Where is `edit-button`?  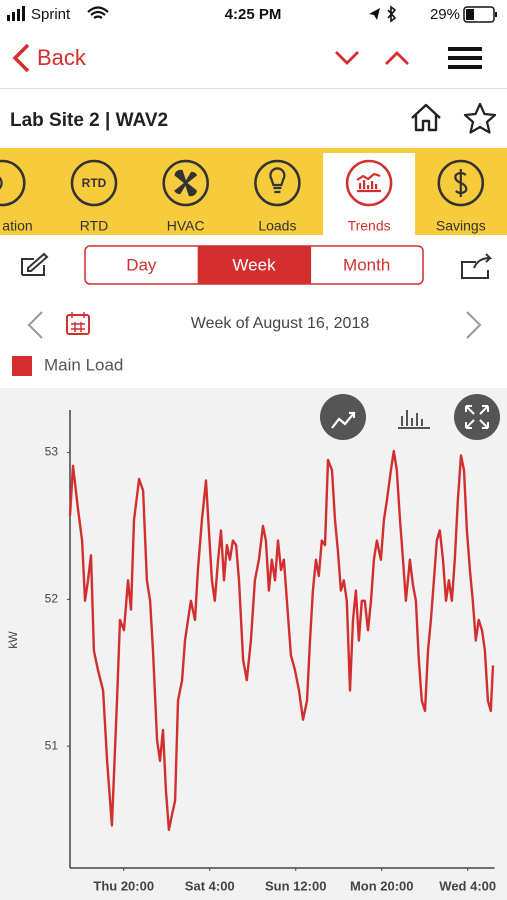
edit-button is located at coordinates (35, 264).